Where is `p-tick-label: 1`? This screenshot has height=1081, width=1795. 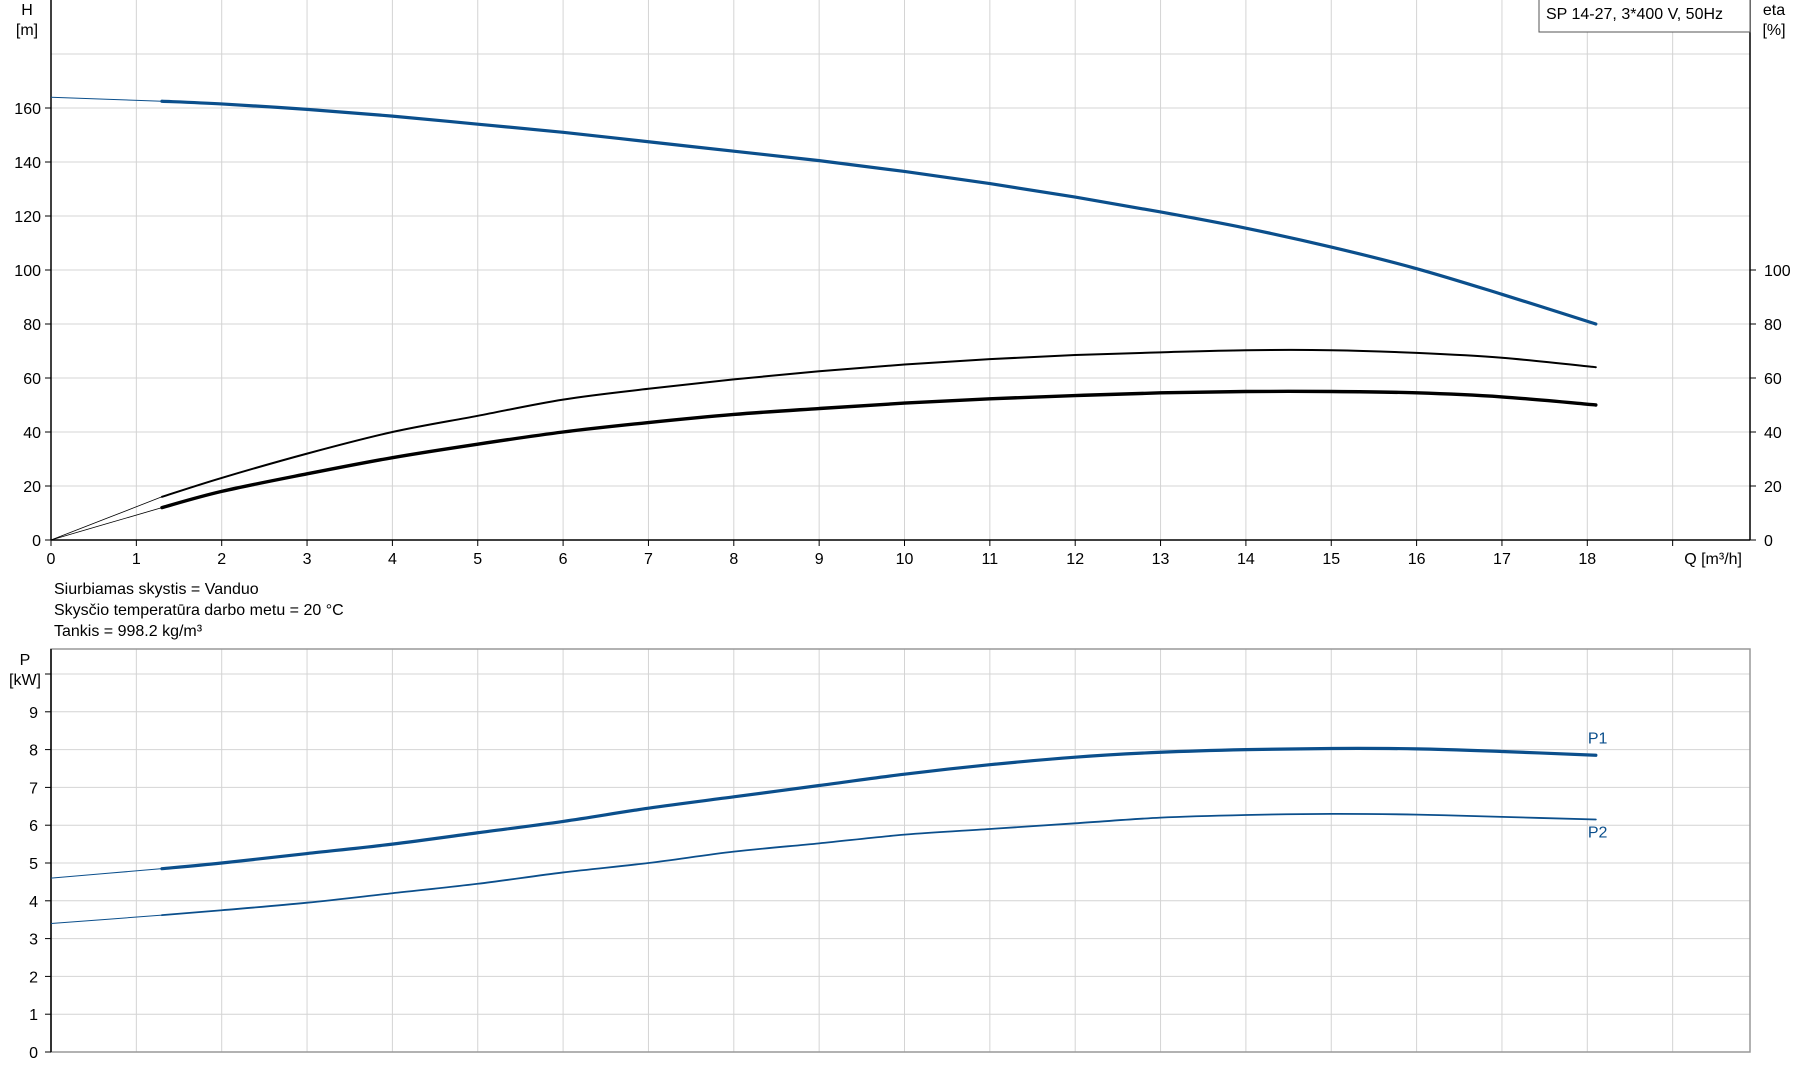 p-tick-label: 1 is located at coordinates (33, 1015).